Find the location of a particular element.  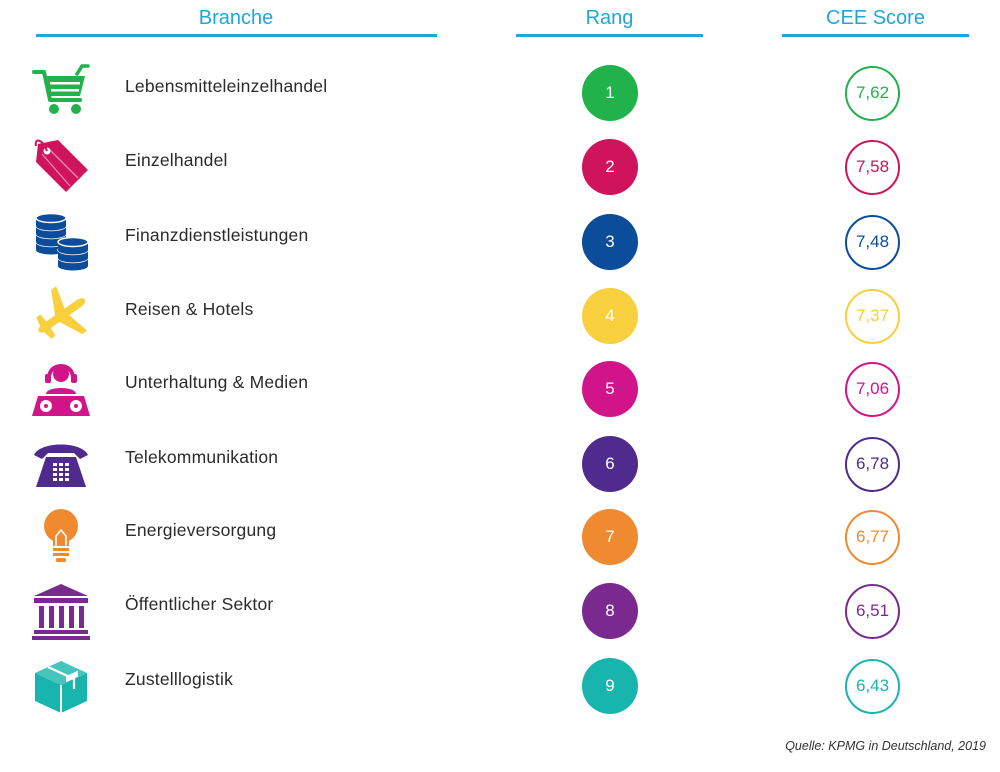

rank-badge: 4 is located at coordinates (610, 316).